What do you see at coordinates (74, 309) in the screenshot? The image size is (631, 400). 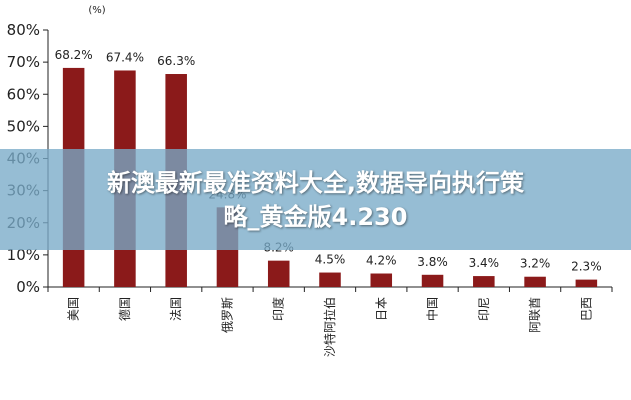 I see `category-label: 美国` at bounding box center [74, 309].